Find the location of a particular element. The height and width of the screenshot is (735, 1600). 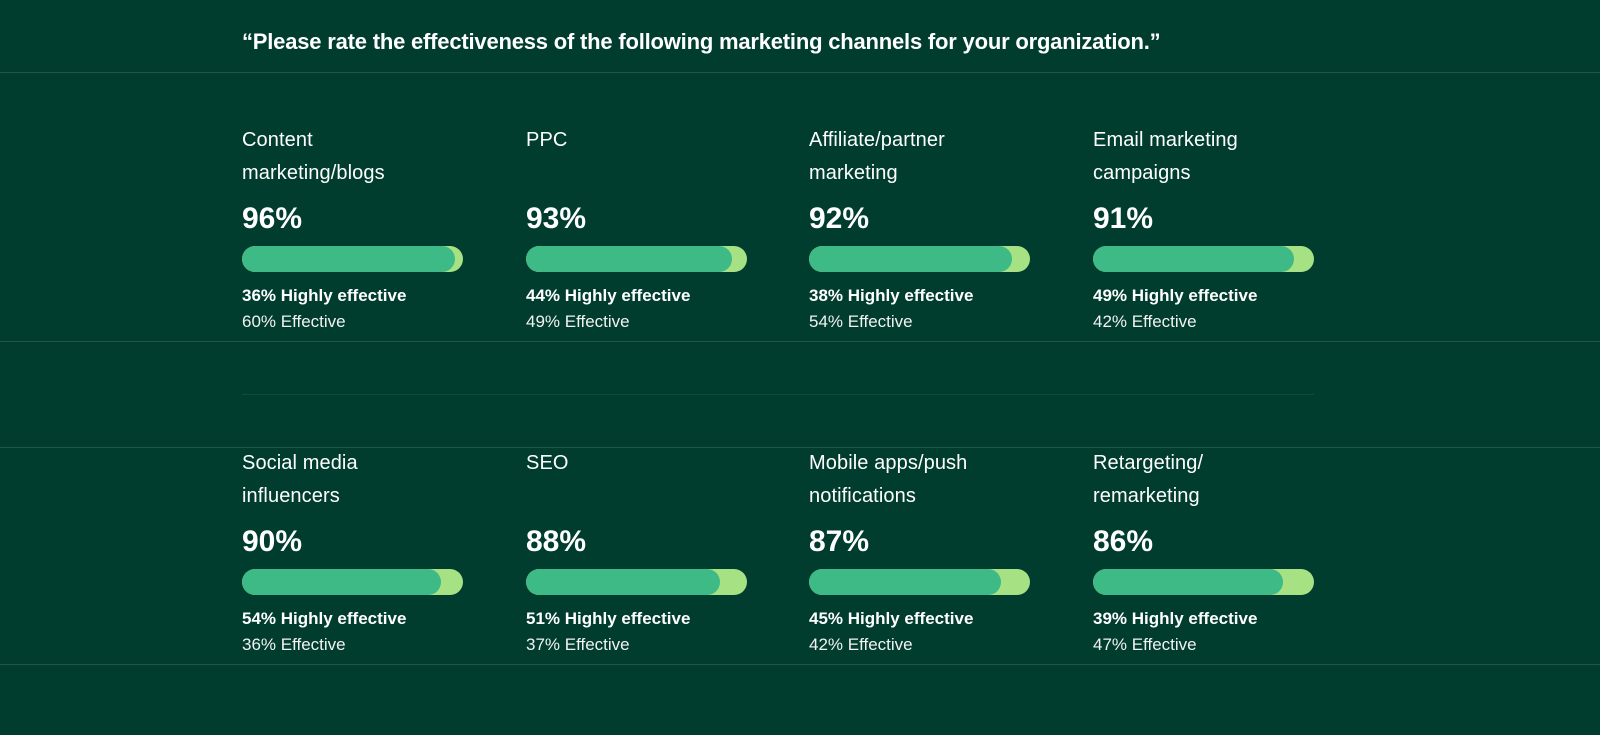

channel-label-line: Mobile apps/push is located at coordinates (888, 463).